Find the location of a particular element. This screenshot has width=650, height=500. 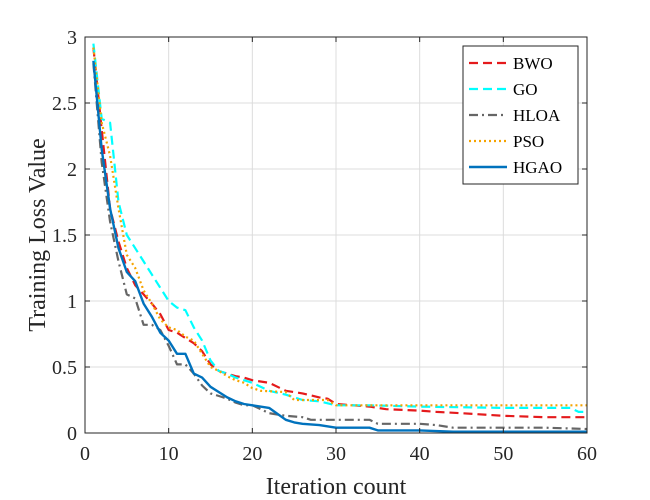

y-tick-label: 1 is located at coordinates (72, 302).